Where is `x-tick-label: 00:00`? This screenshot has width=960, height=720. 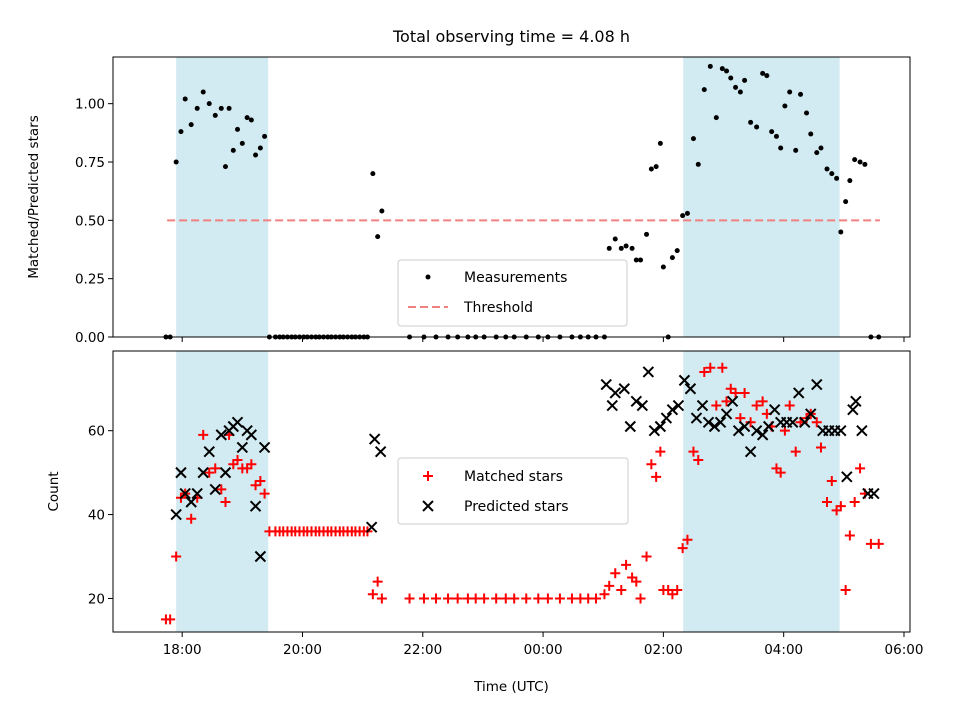 x-tick-label: 00:00 is located at coordinates (543, 650).